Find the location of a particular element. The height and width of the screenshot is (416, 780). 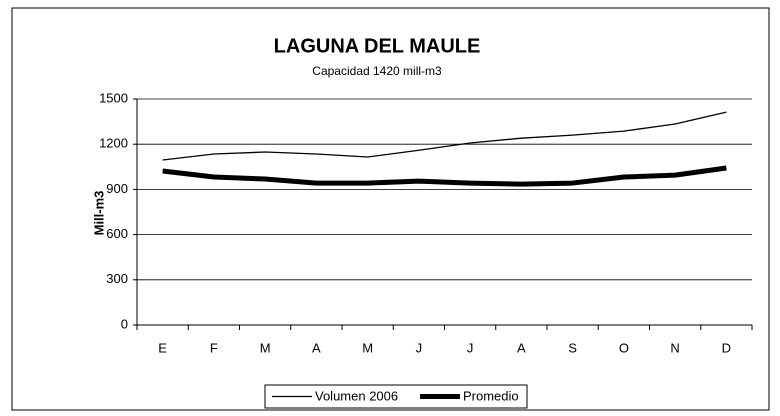

y-axis-label: Mill-m3 is located at coordinates (98, 213).